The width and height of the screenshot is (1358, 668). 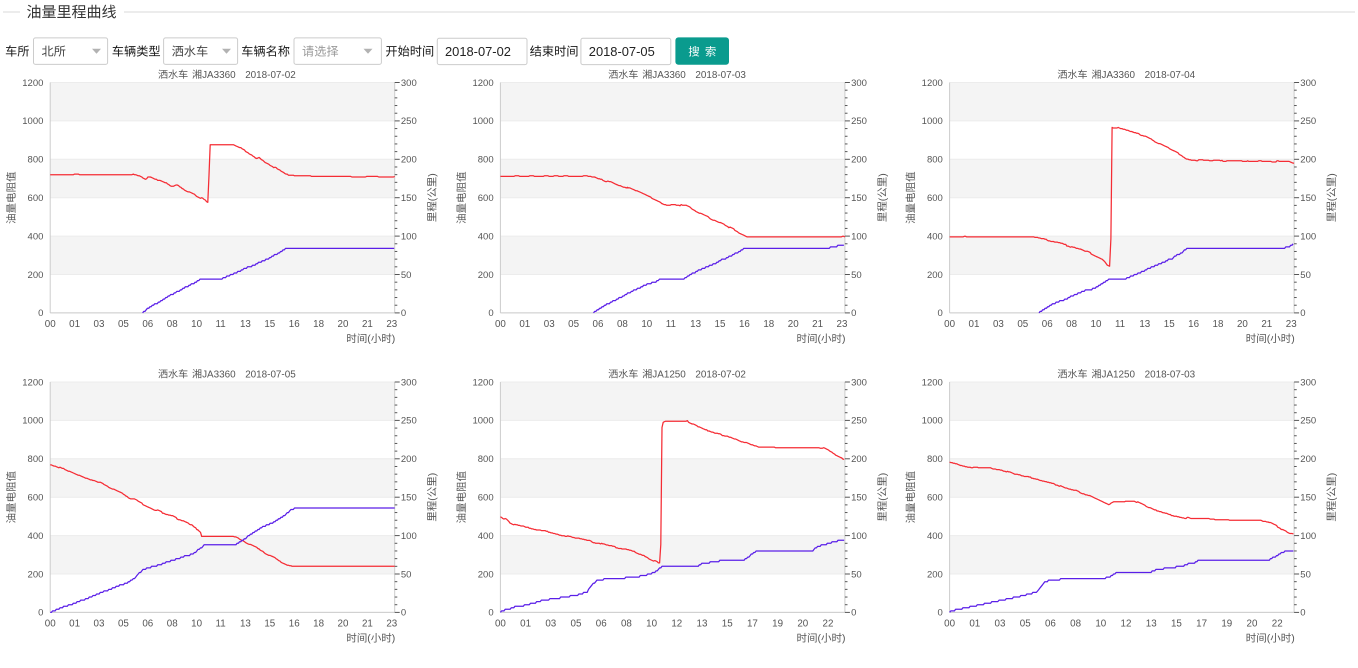 What do you see at coordinates (1291, 324) in the screenshot?
I see `svg-text: 23` at bounding box center [1291, 324].